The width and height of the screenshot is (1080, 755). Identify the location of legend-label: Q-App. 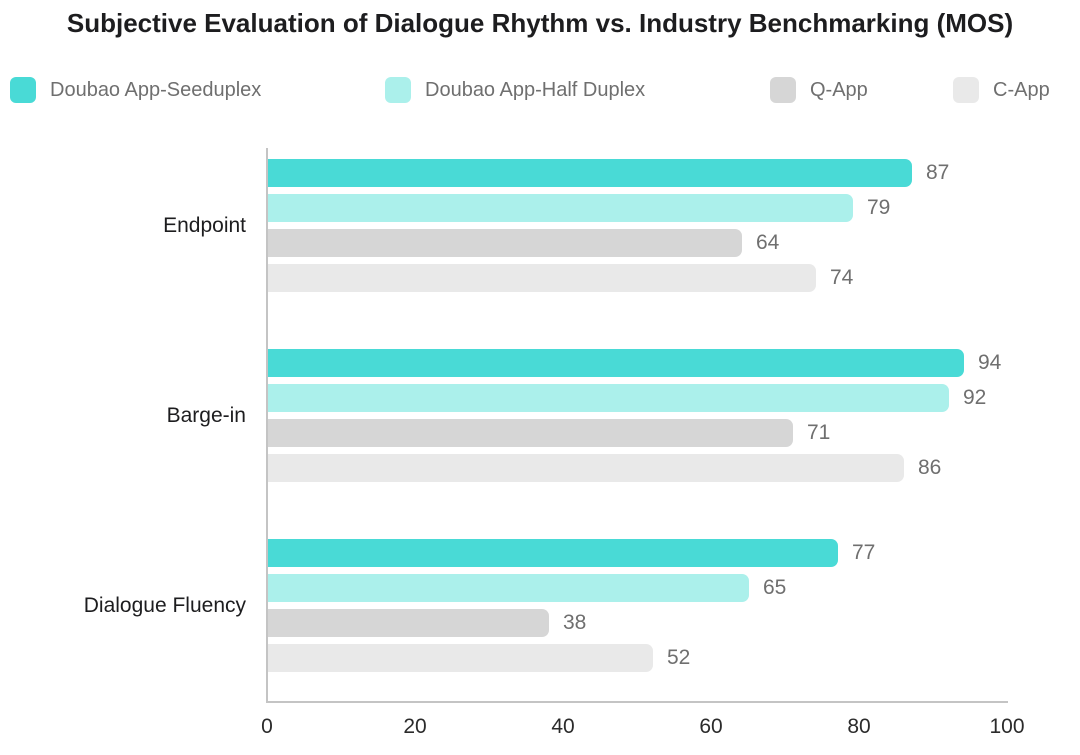
(839, 89).